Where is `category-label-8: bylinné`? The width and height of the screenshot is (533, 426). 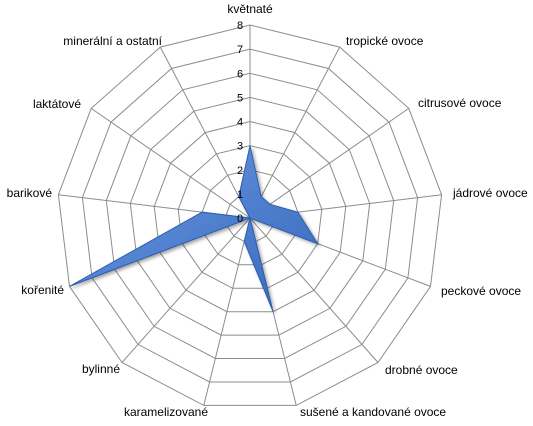
category-label-8: bylinné is located at coordinates (101, 369).